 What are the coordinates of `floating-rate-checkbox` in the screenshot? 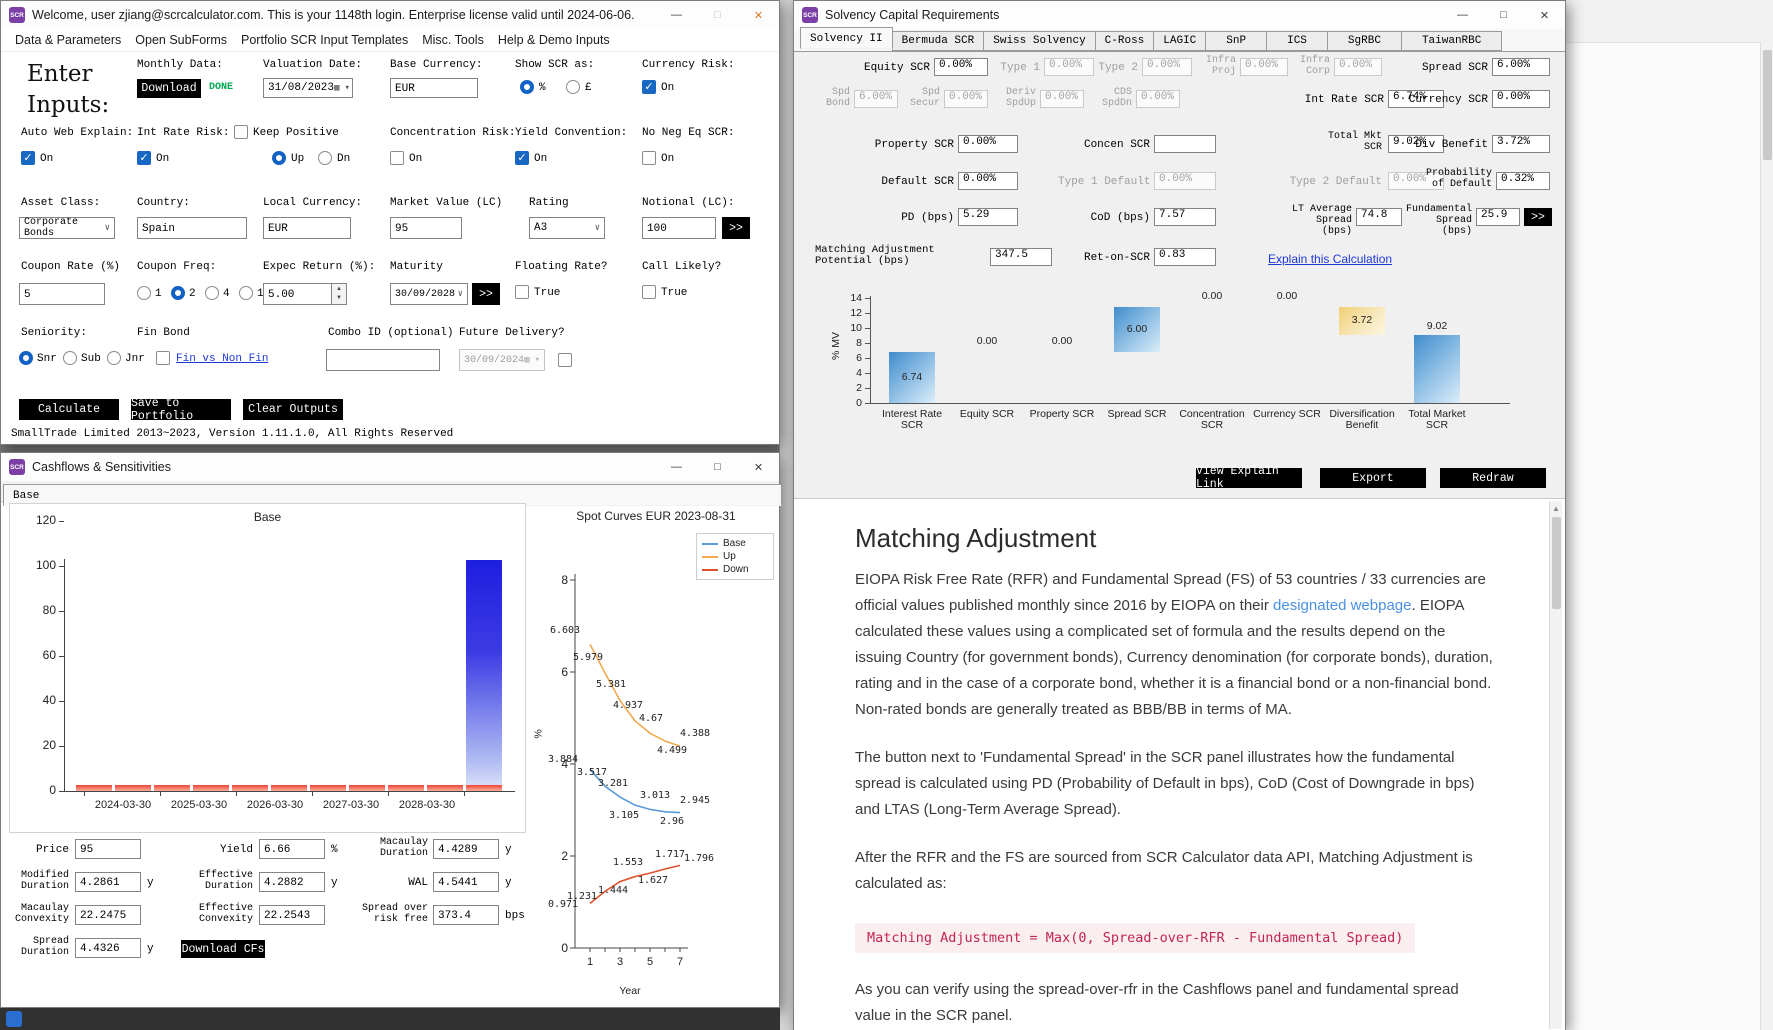 It's located at (522, 292).